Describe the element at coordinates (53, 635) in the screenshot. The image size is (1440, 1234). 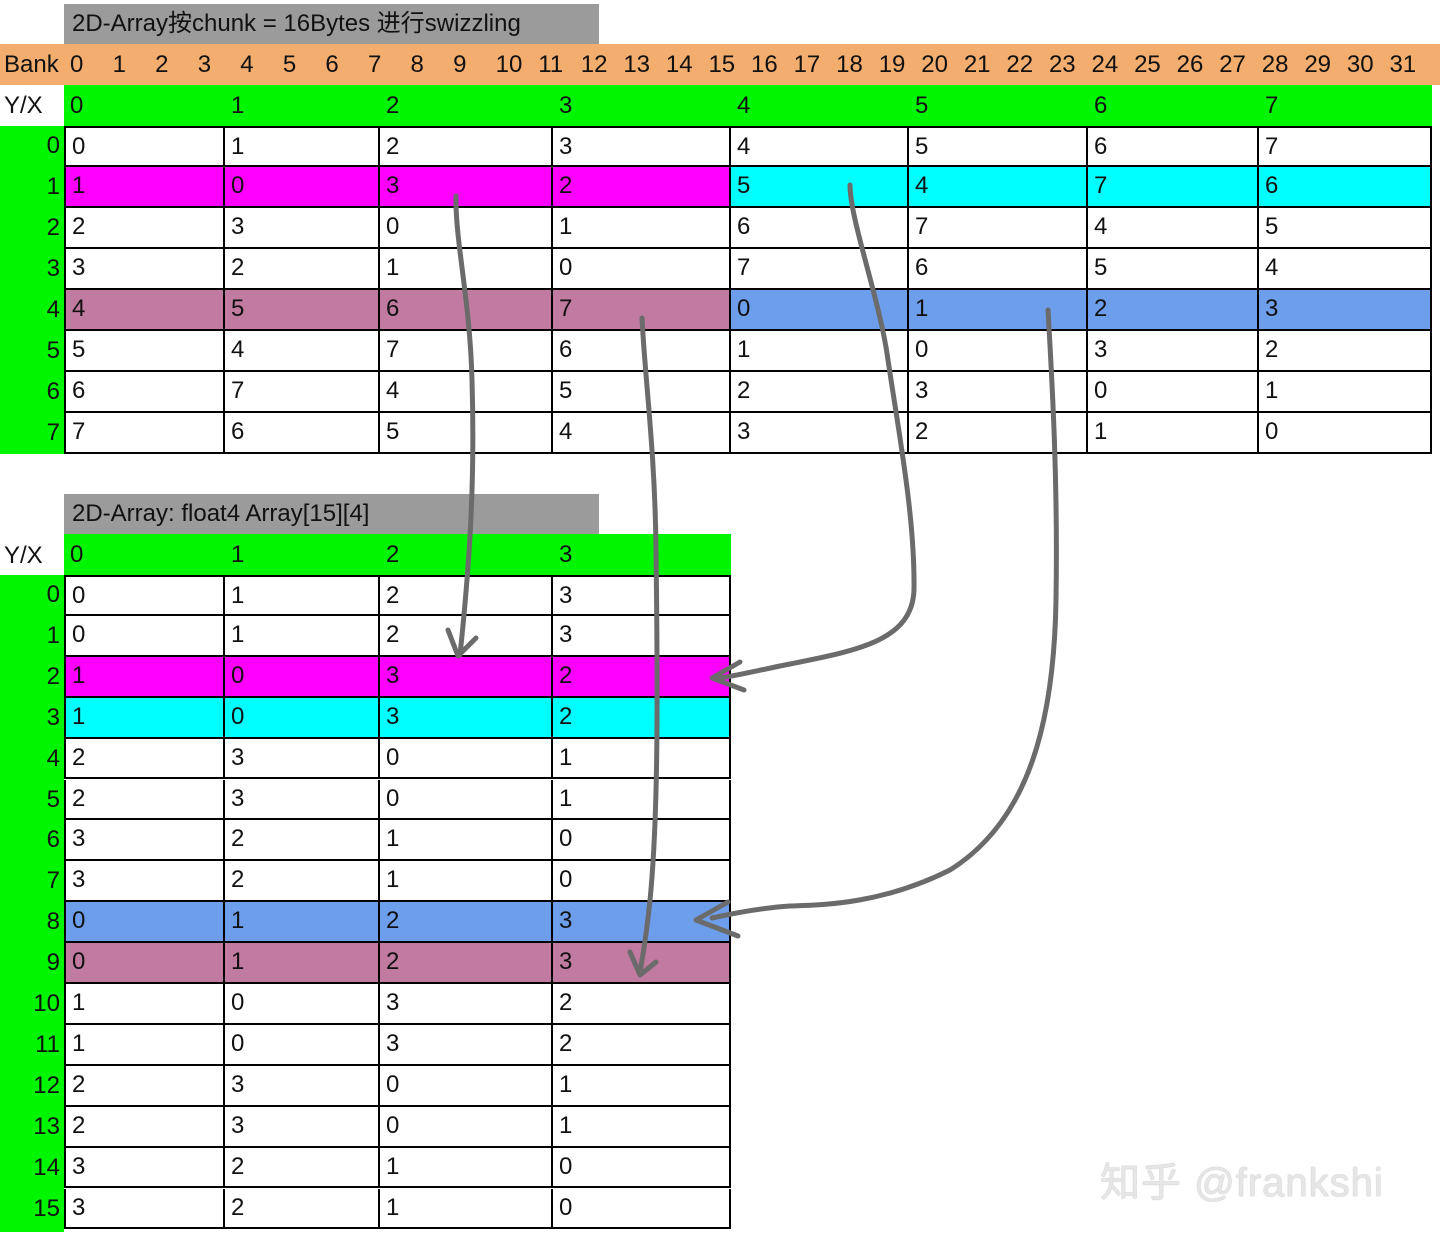
I see `bottom-row-label: 1` at that location.